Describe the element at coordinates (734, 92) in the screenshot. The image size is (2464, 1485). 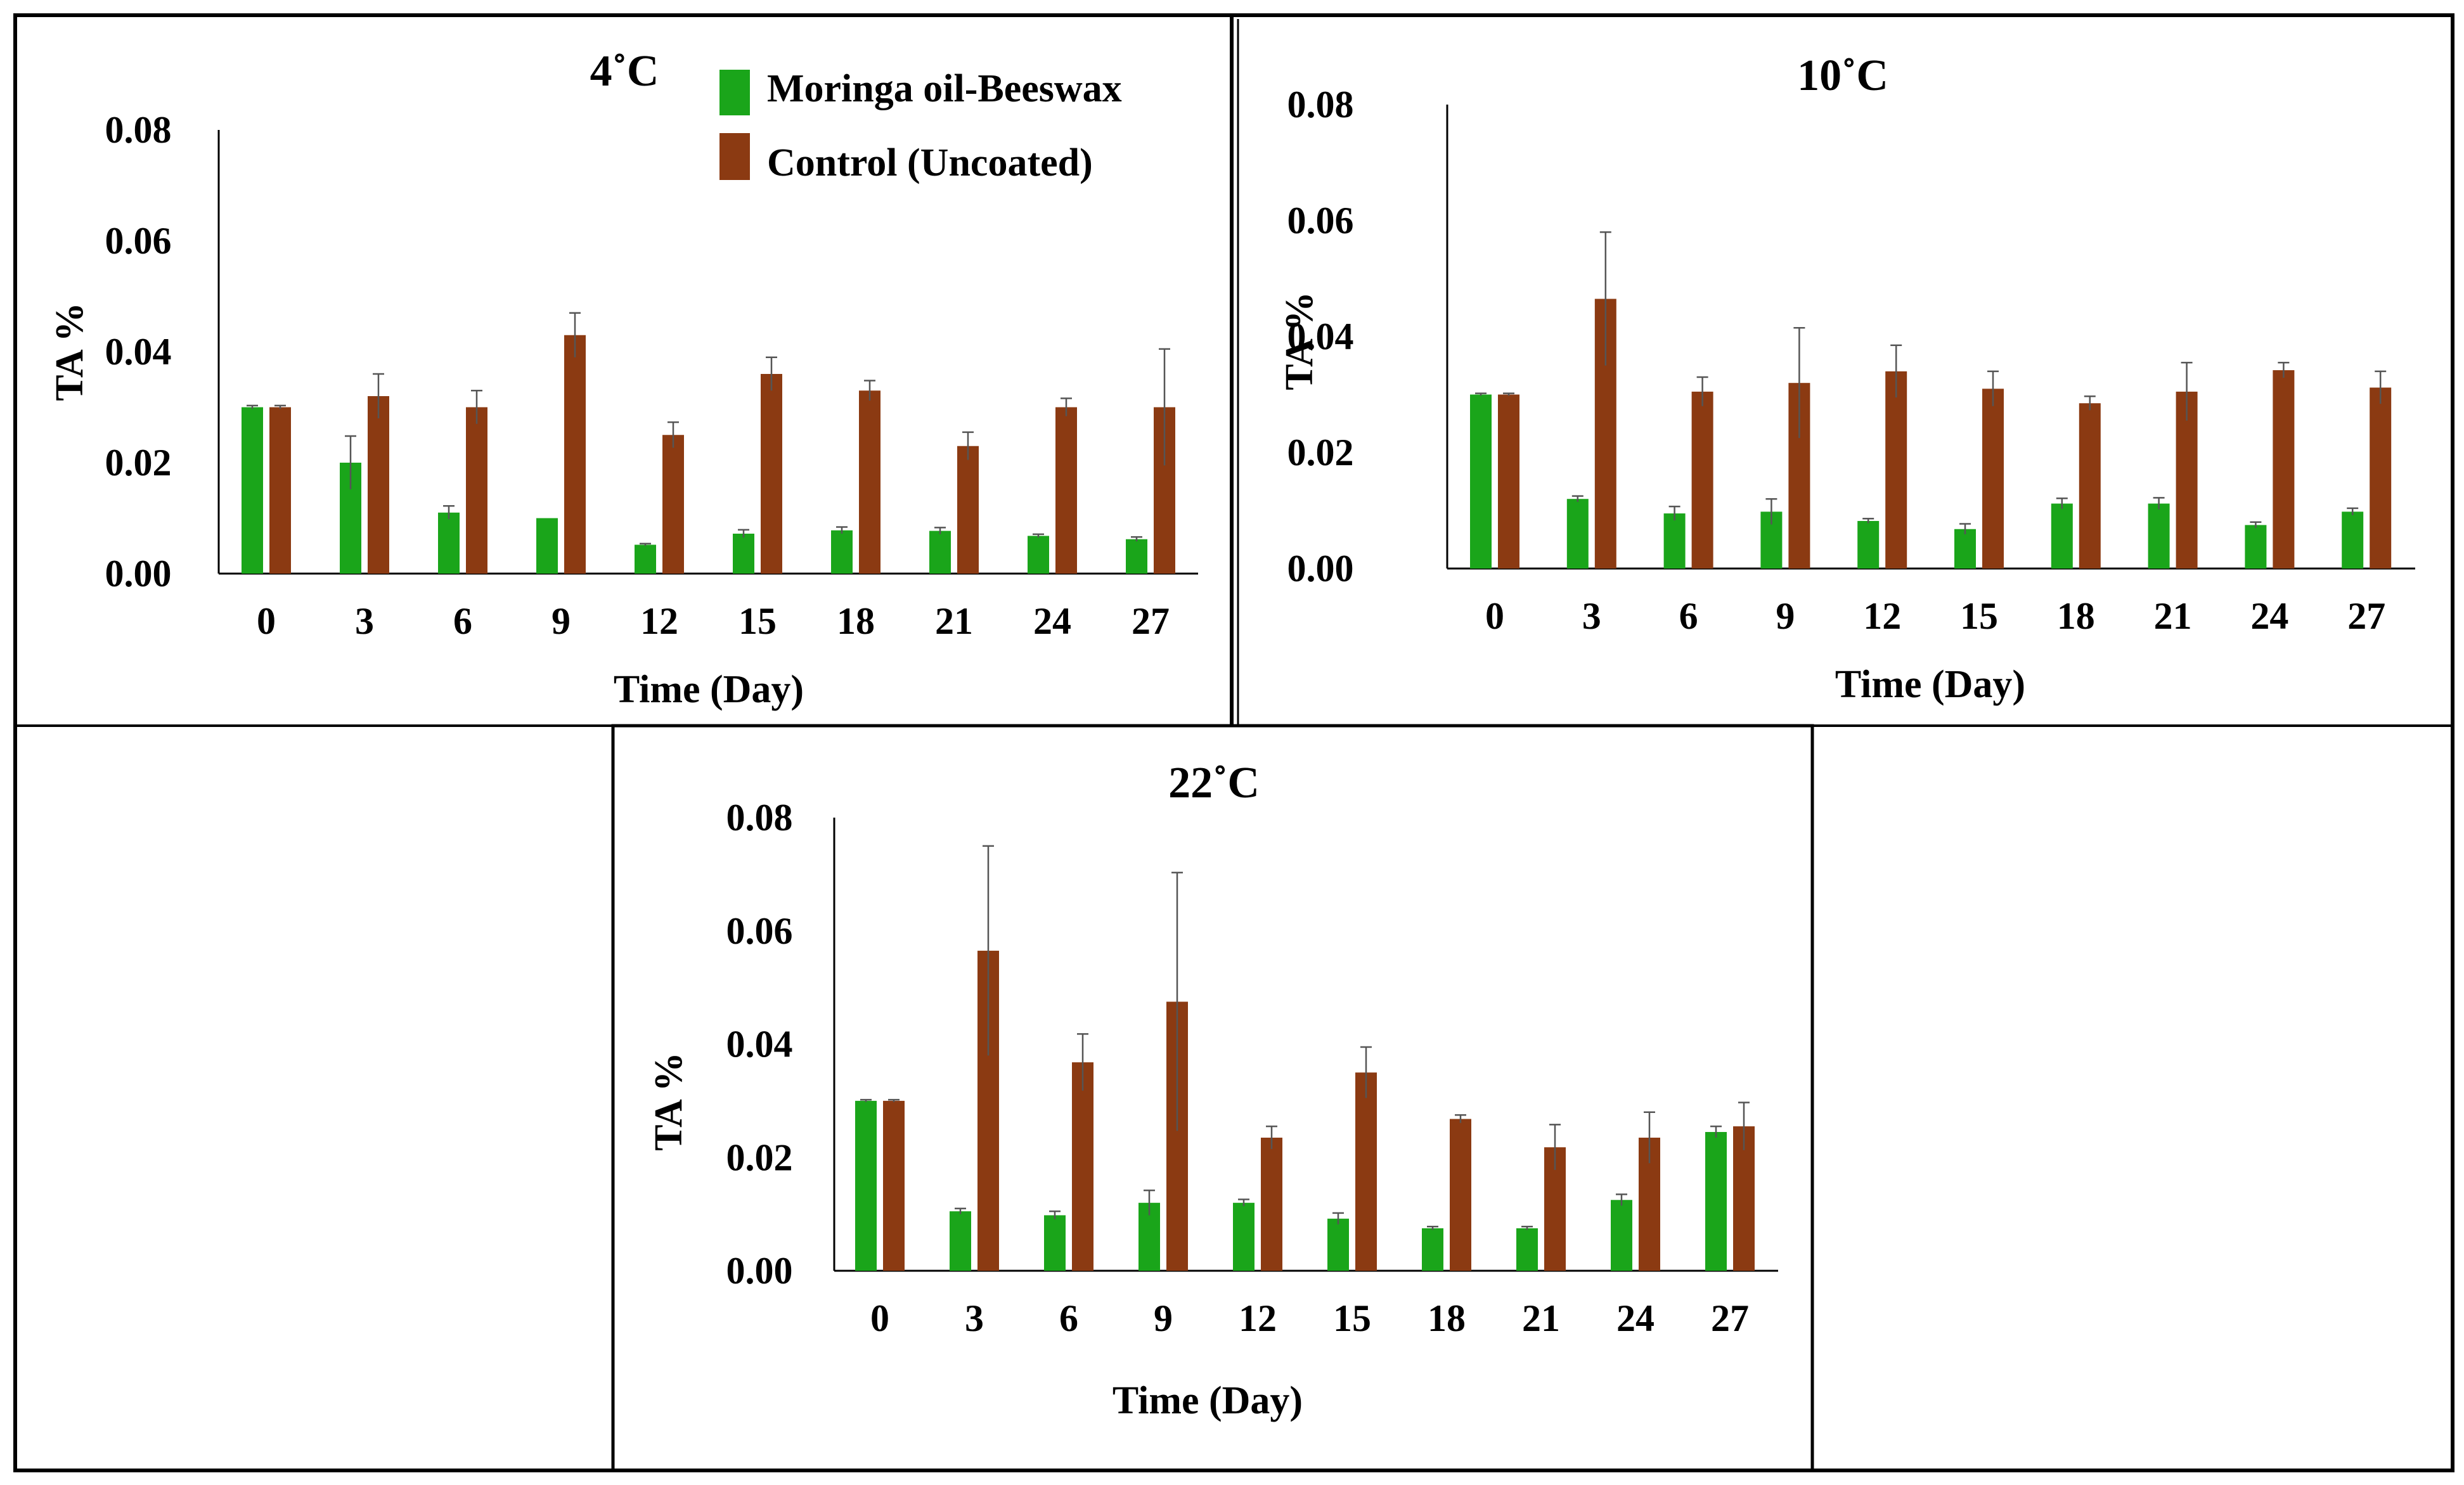
I see `legend-swatch-coated` at that location.